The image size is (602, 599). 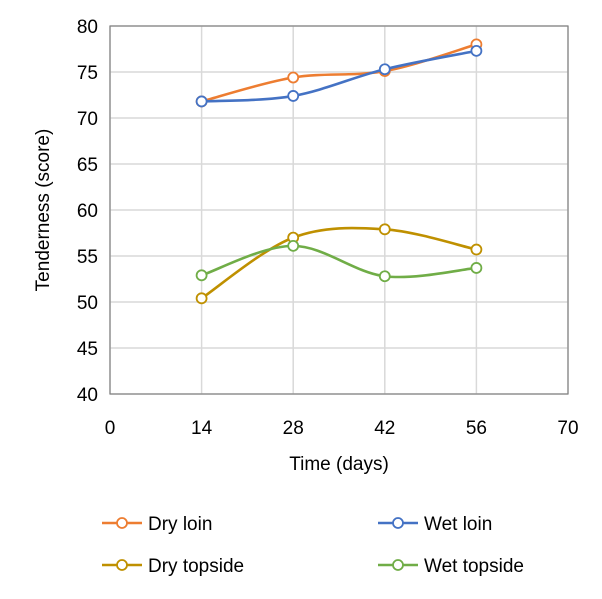 I want to click on legend: Dry loin Wet loin Dry topside Wet topside, so click(x=313, y=545).